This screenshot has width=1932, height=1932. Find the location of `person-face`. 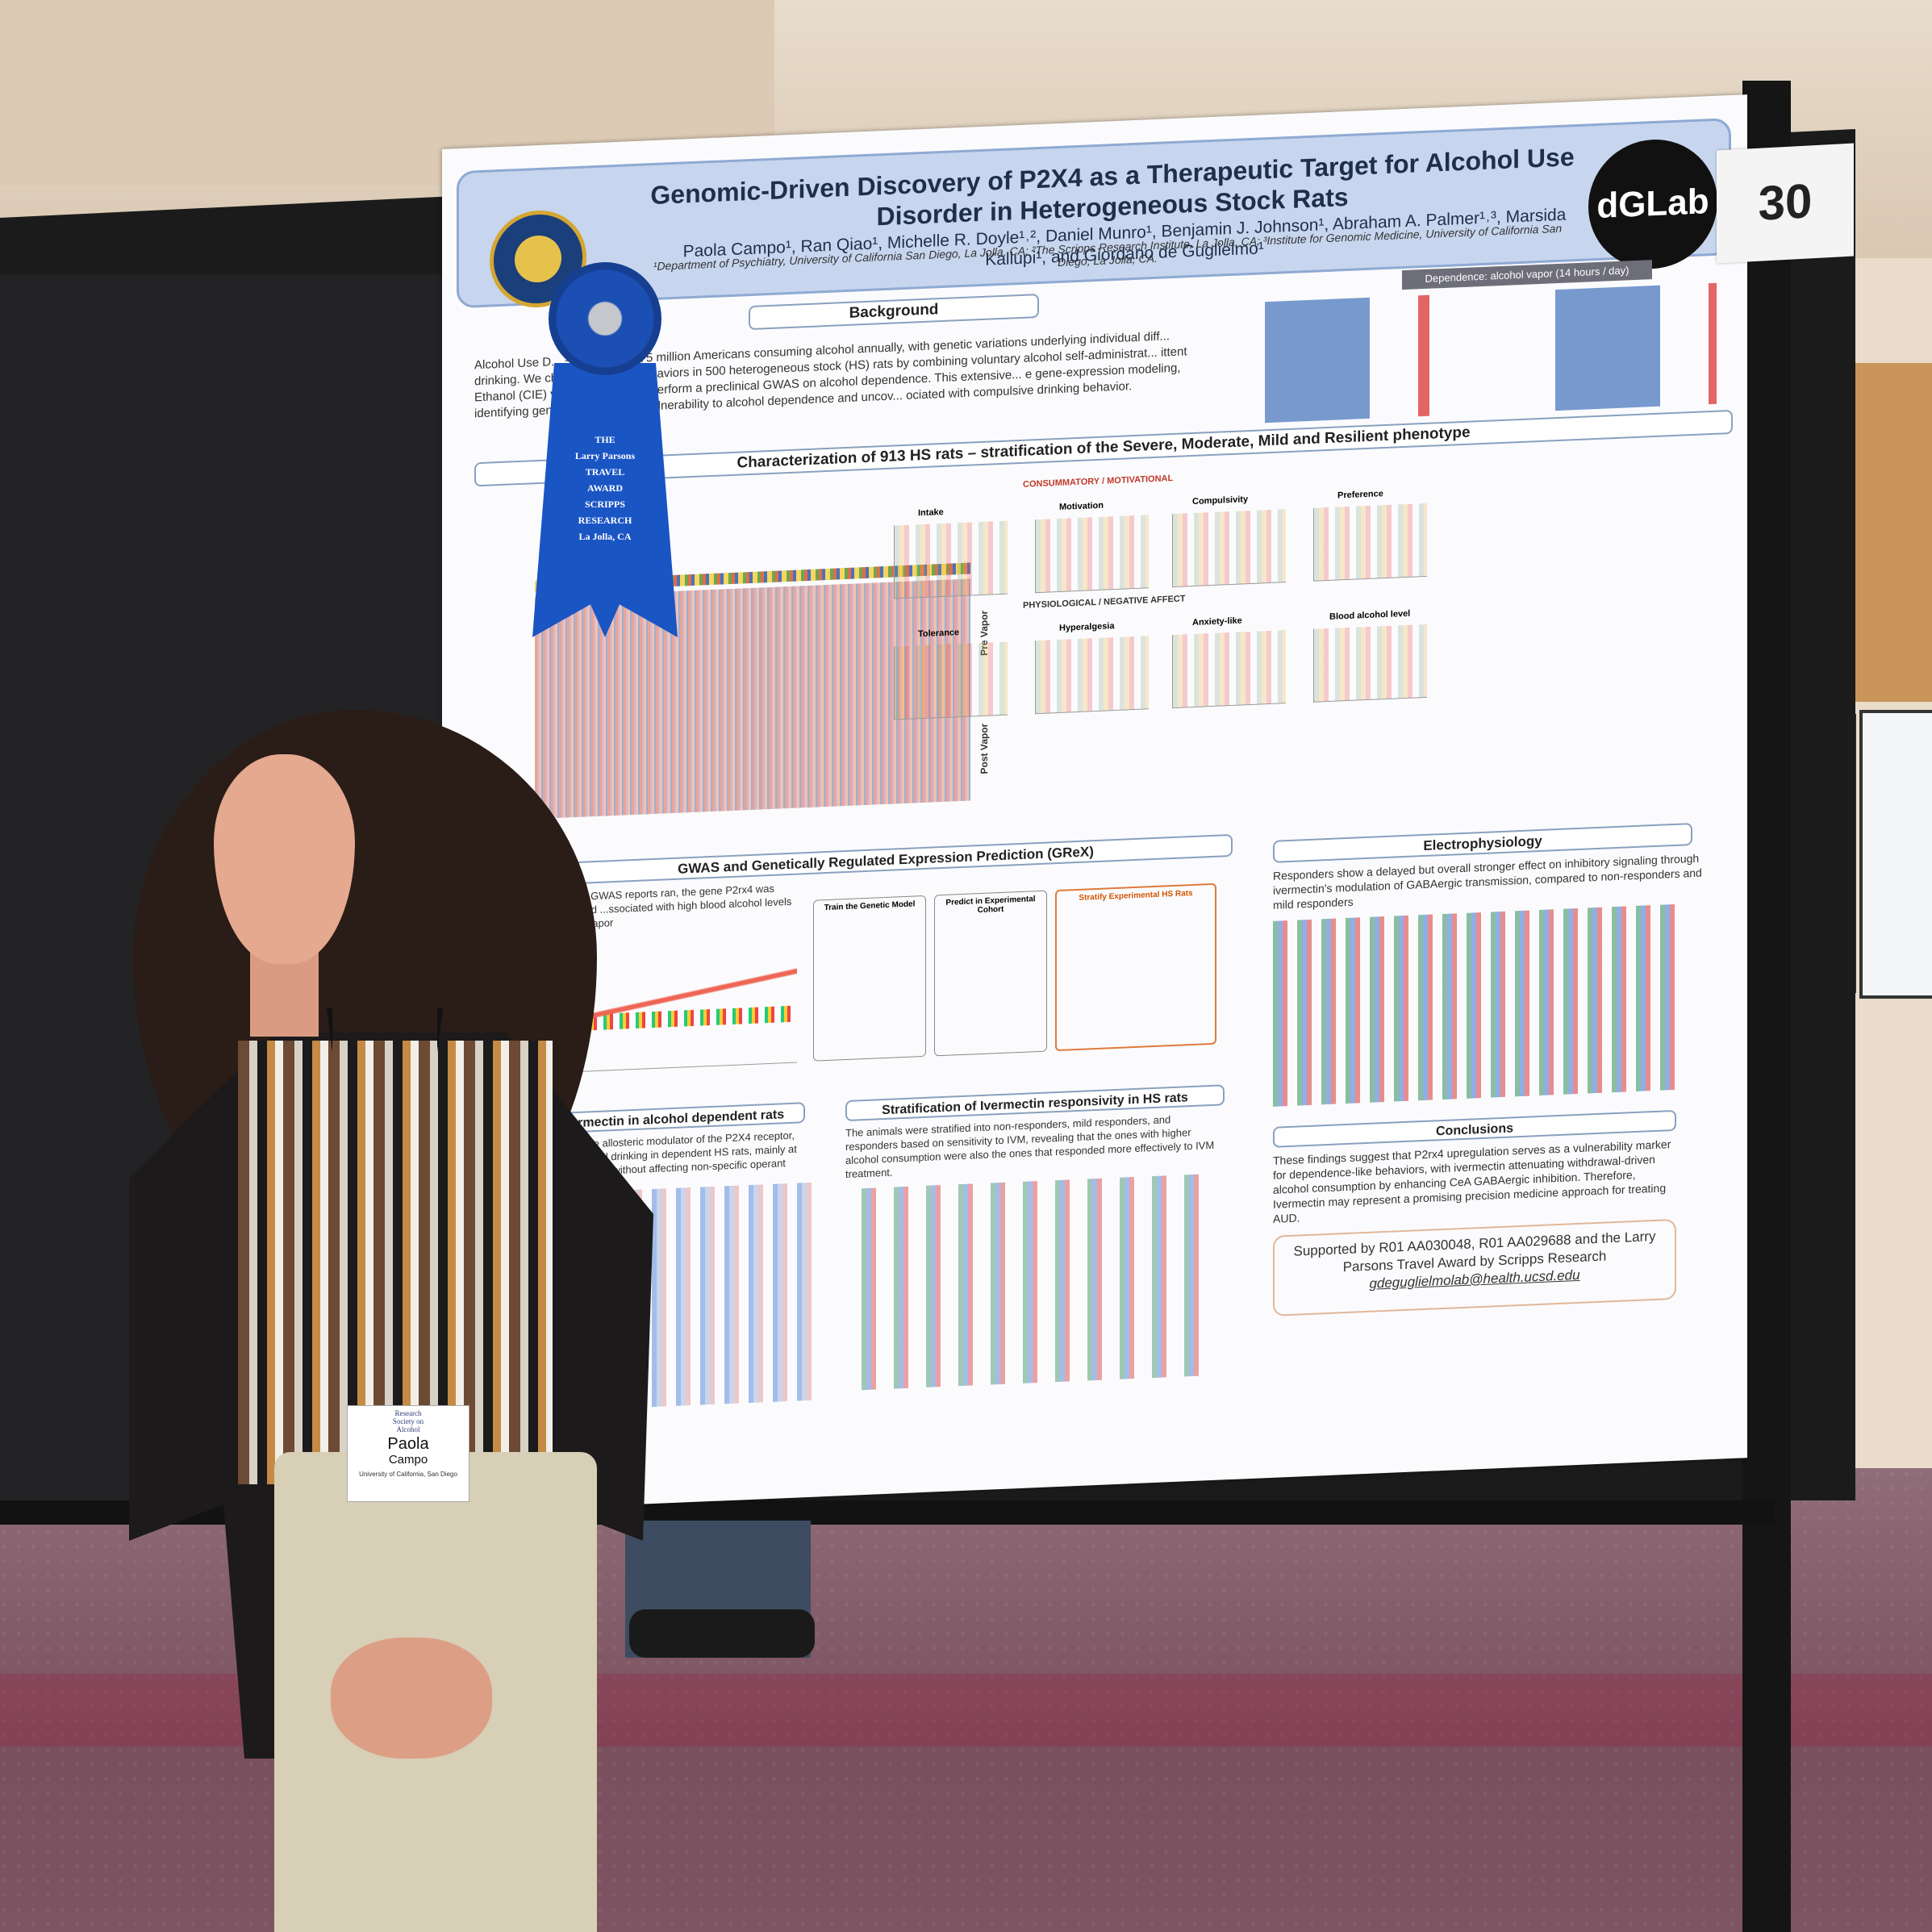

person-face is located at coordinates (284, 859).